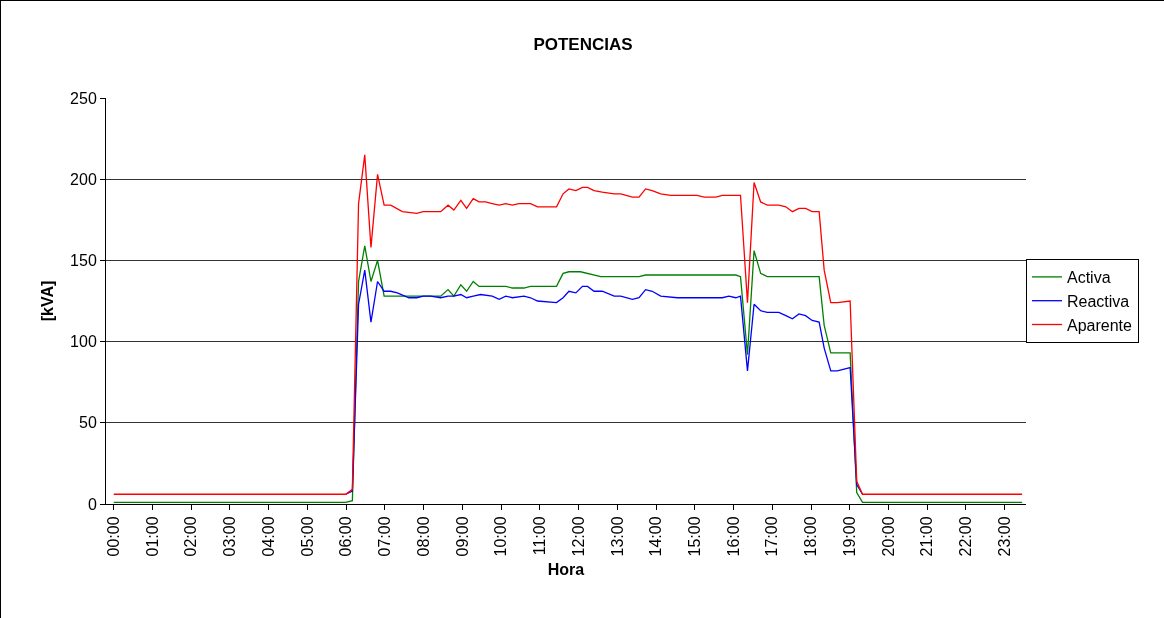 The image size is (1164, 618). Describe the element at coordinates (92, 504) in the screenshot. I see `y-tick-label: 0` at that location.